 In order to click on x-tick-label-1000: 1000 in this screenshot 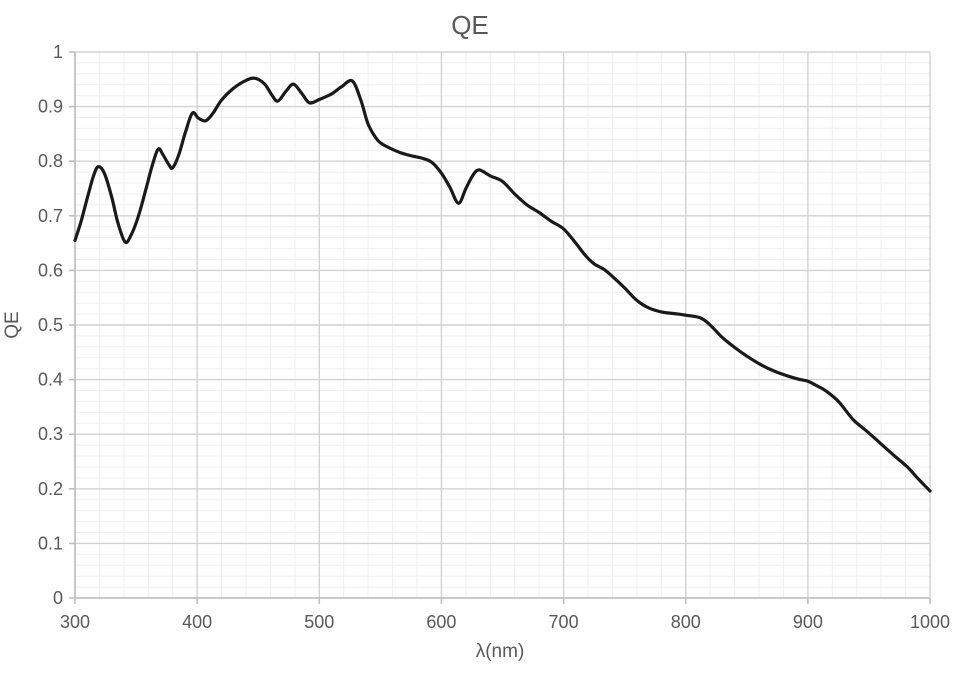, I will do `click(930, 622)`.